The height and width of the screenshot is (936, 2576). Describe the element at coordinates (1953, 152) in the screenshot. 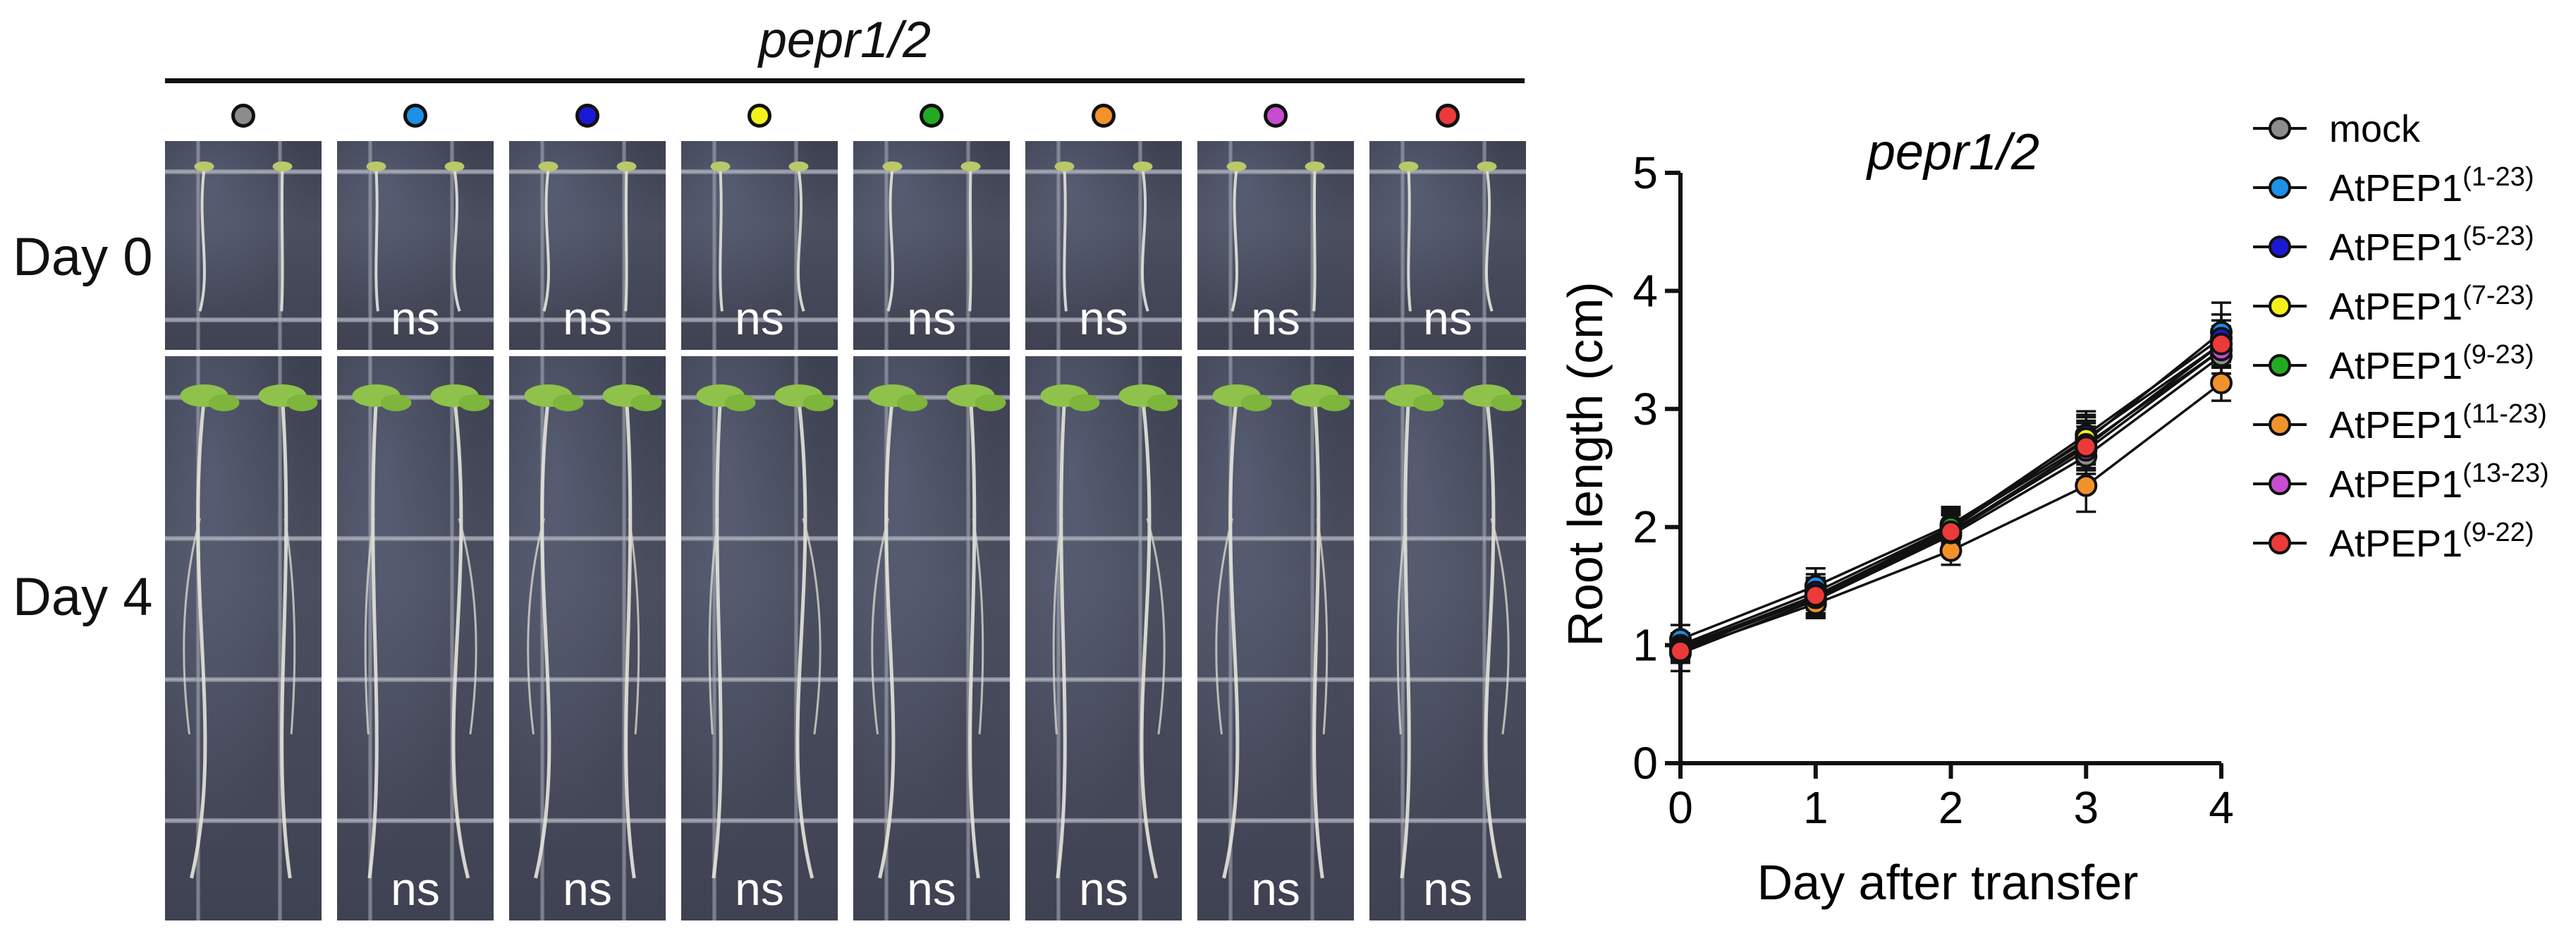

I see `chart-title: pepr1/2` at that location.